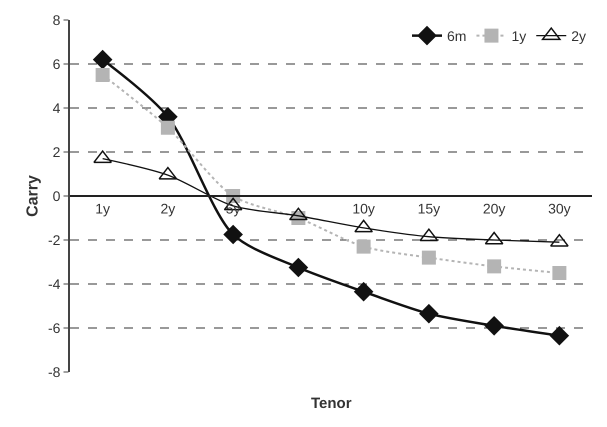 The image size is (607, 427). Describe the element at coordinates (33, 196) in the screenshot. I see `y-axis-title: Carry` at that location.